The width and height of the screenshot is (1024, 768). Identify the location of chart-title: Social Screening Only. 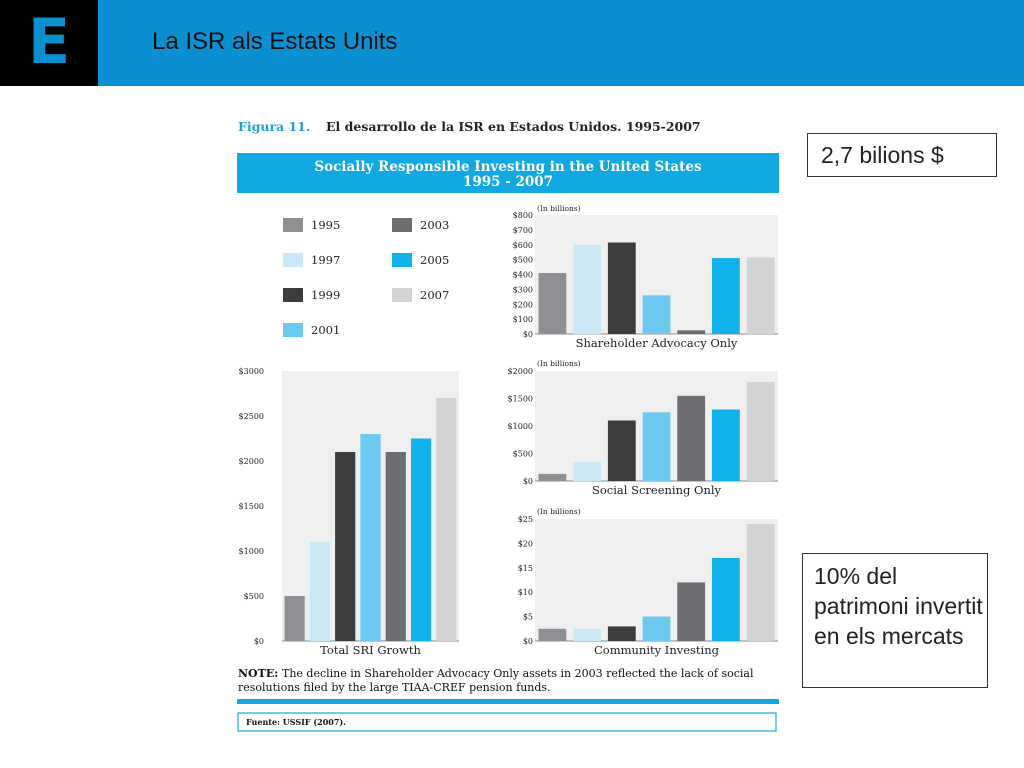
(657, 490).